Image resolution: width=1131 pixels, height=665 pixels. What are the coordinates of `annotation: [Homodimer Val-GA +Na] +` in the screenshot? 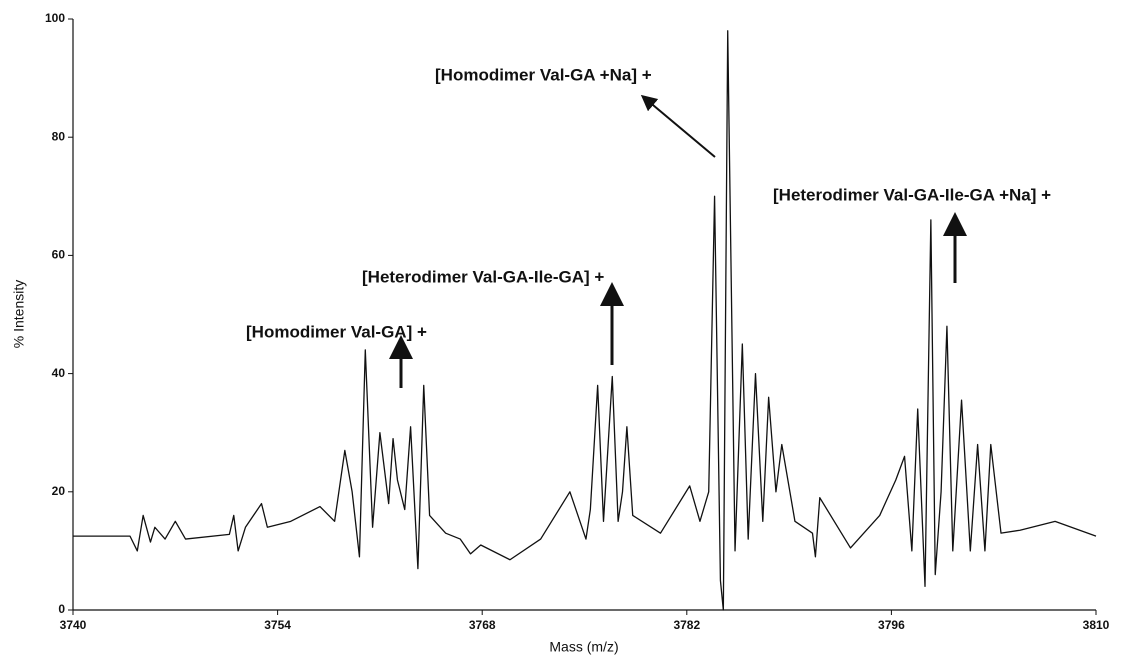 It's located at (543, 74).